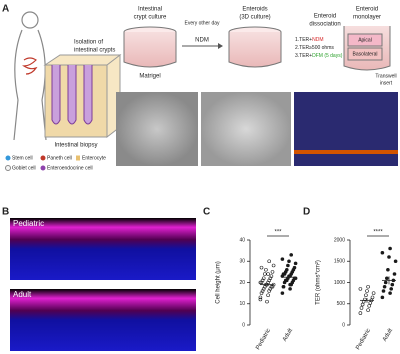 The height and width of the screenshot is (354, 400). What do you see at coordinates (206, 212) in the screenshot?
I see `panel-label: C` at bounding box center [206, 212].